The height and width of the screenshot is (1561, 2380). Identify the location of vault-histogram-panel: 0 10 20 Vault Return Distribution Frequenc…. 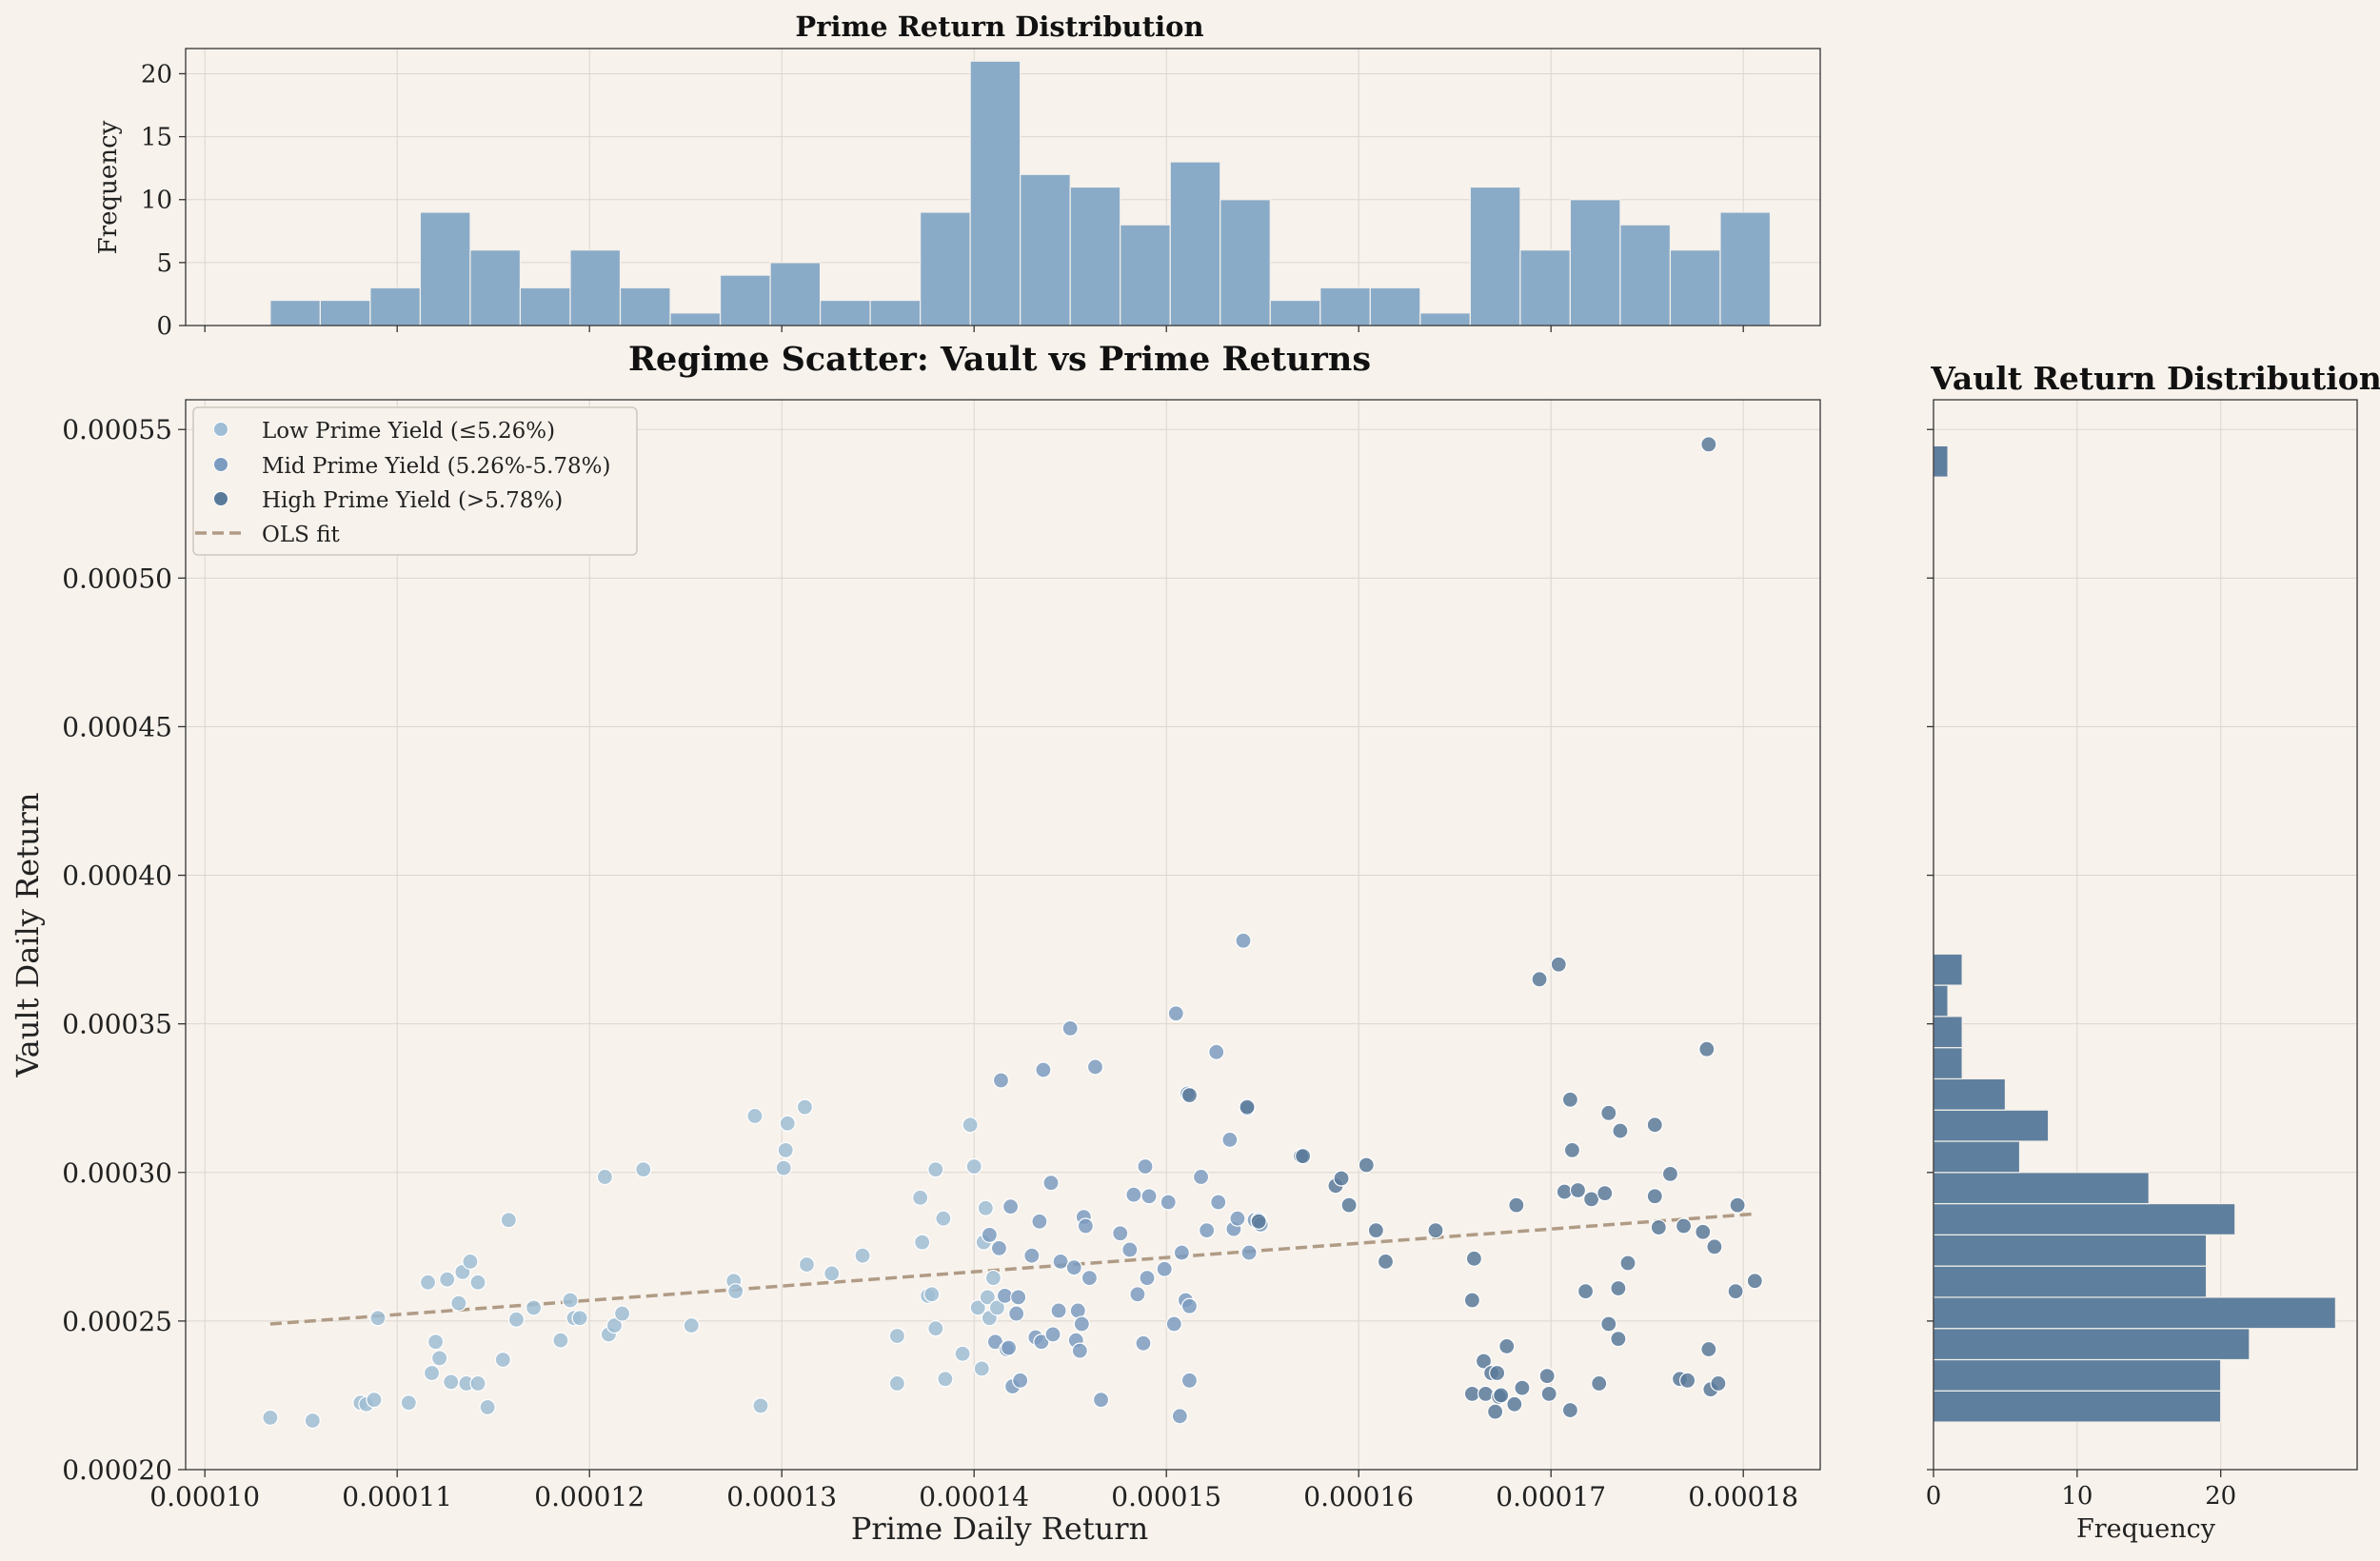
(2153, 952).